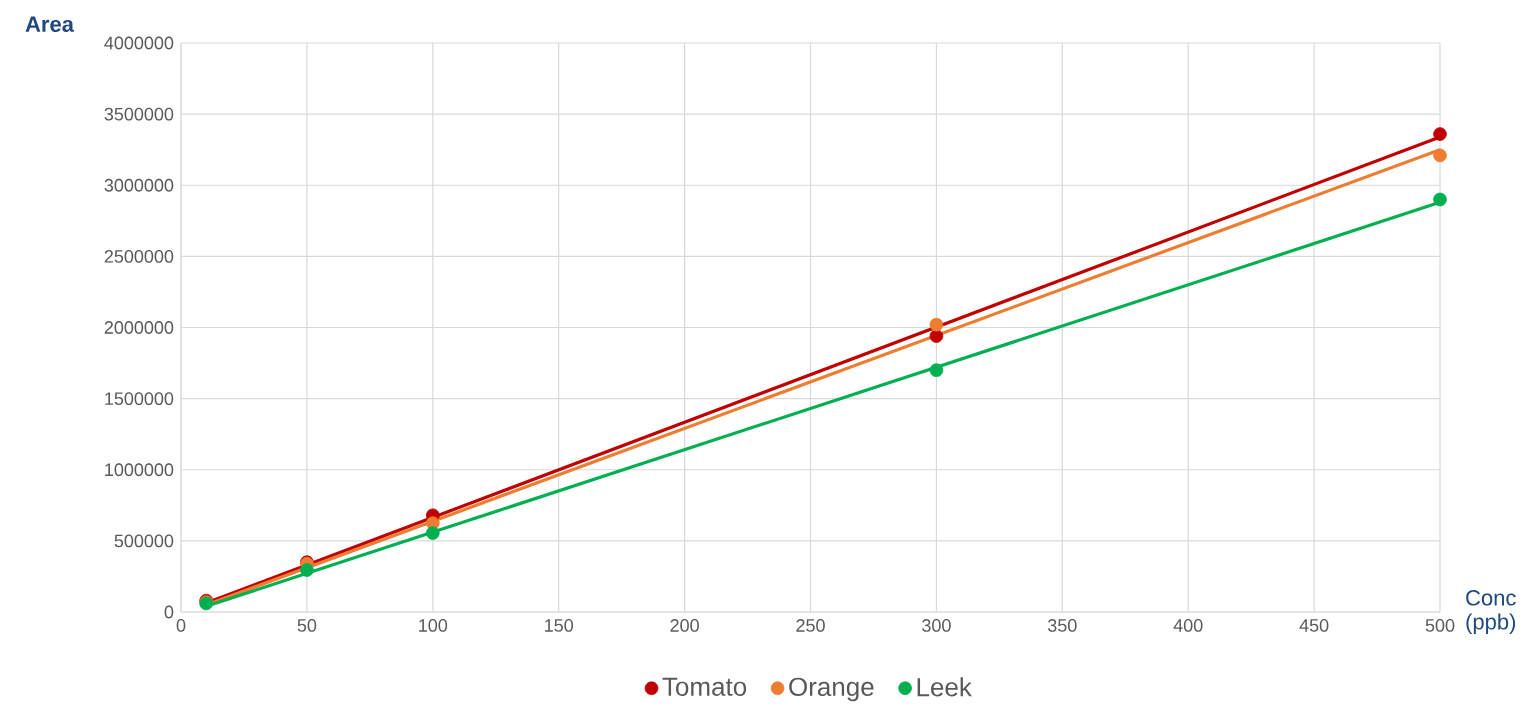 The height and width of the screenshot is (713, 1540). I want to click on y-tick-label: 1500000, so click(139, 399).